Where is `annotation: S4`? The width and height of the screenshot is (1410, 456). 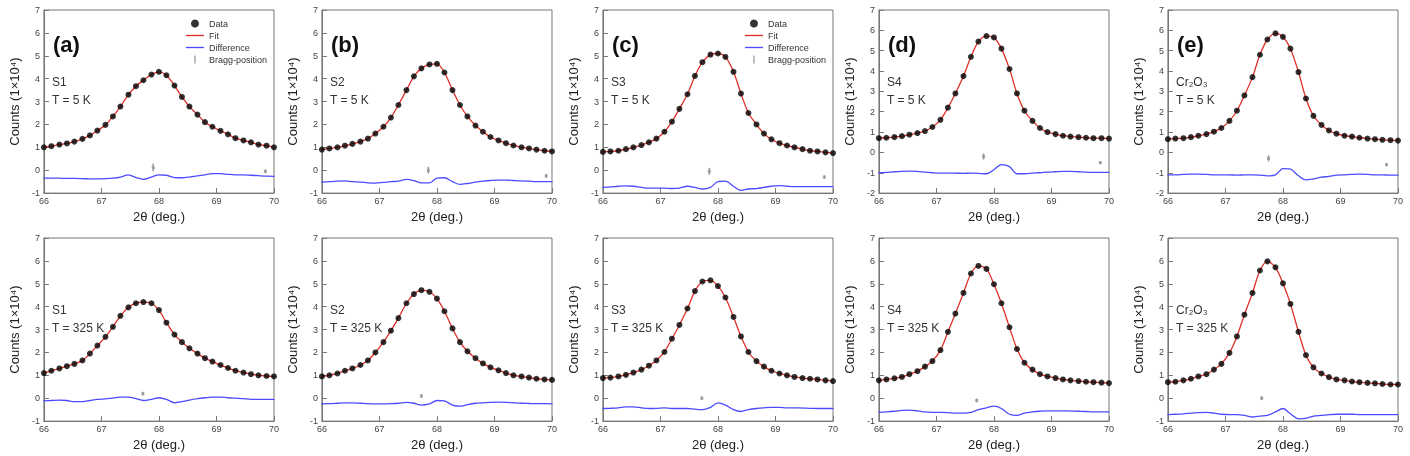
annotation: S4 is located at coordinates (894, 82).